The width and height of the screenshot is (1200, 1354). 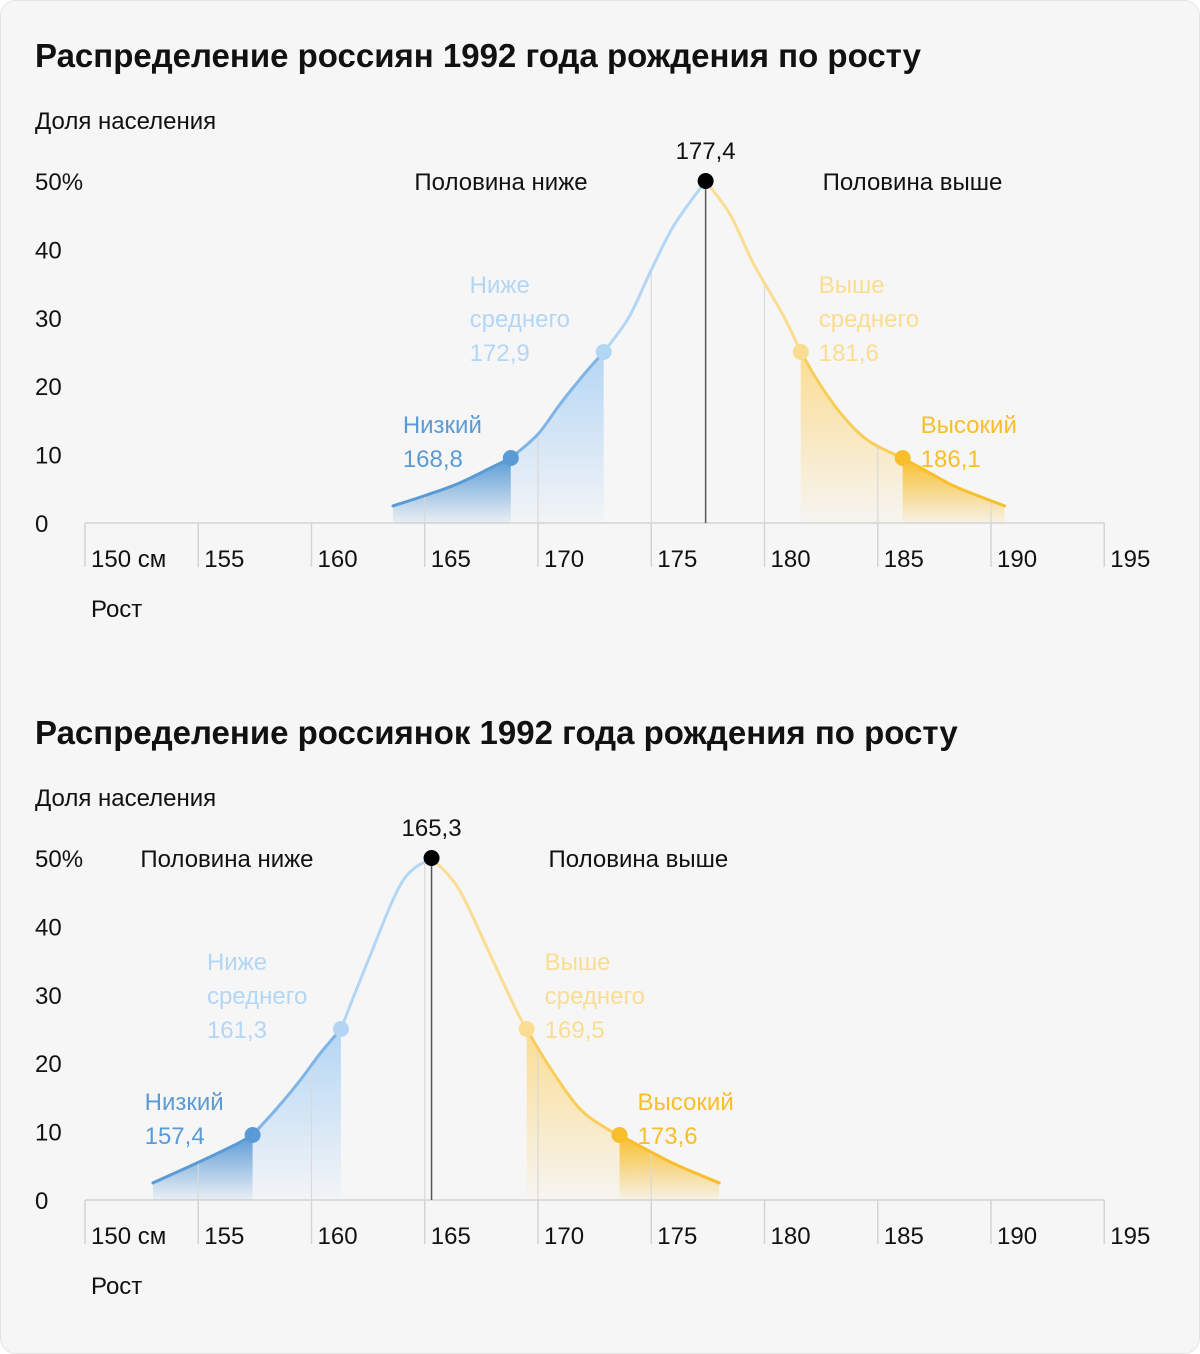 What do you see at coordinates (668, 1136) in the screenshot?
I see `marker-value: 173,6` at bounding box center [668, 1136].